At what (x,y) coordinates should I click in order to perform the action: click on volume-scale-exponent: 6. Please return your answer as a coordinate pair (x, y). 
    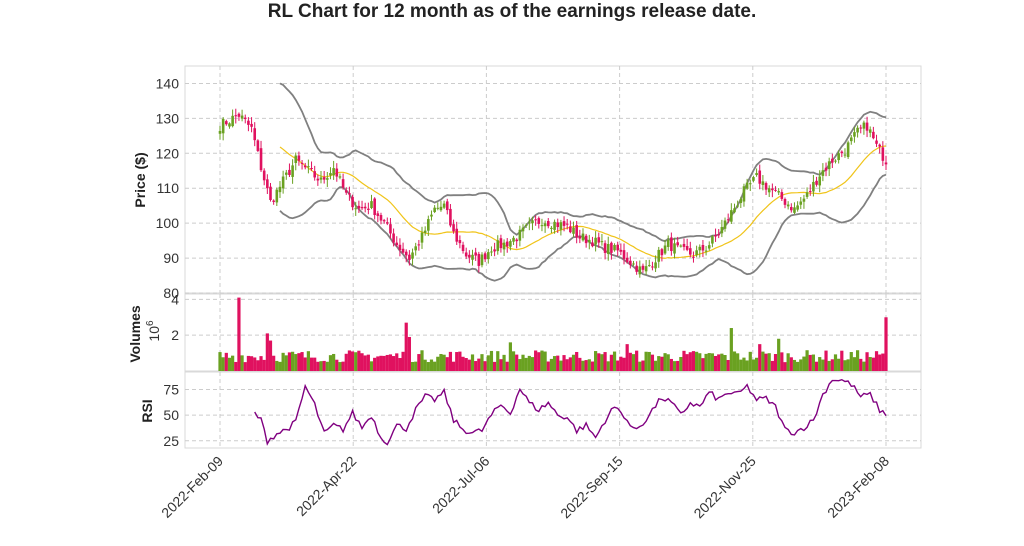
    Looking at the image, I should click on (150, 323).